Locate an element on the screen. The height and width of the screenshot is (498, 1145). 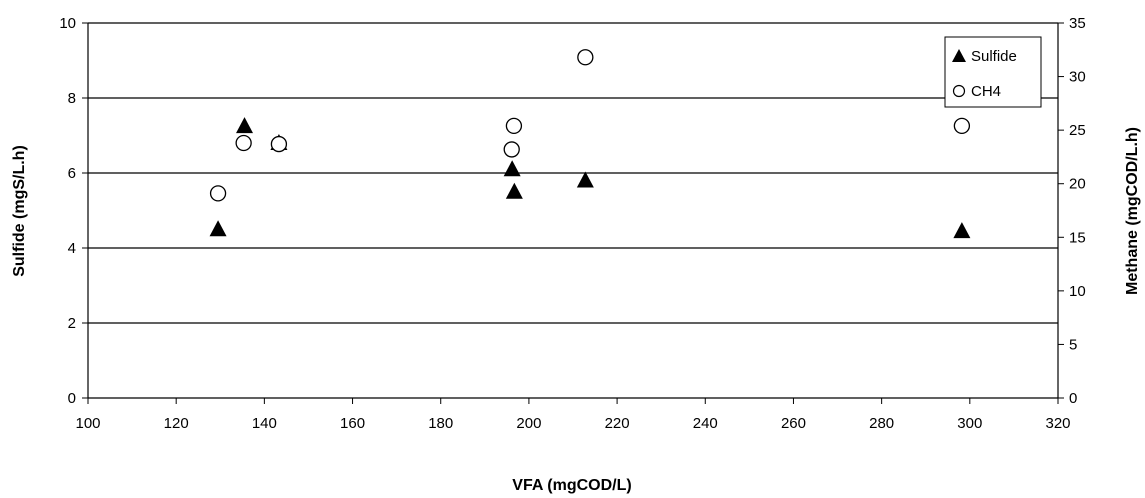
y2-tick-label: 25 is located at coordinates (1077, 130).